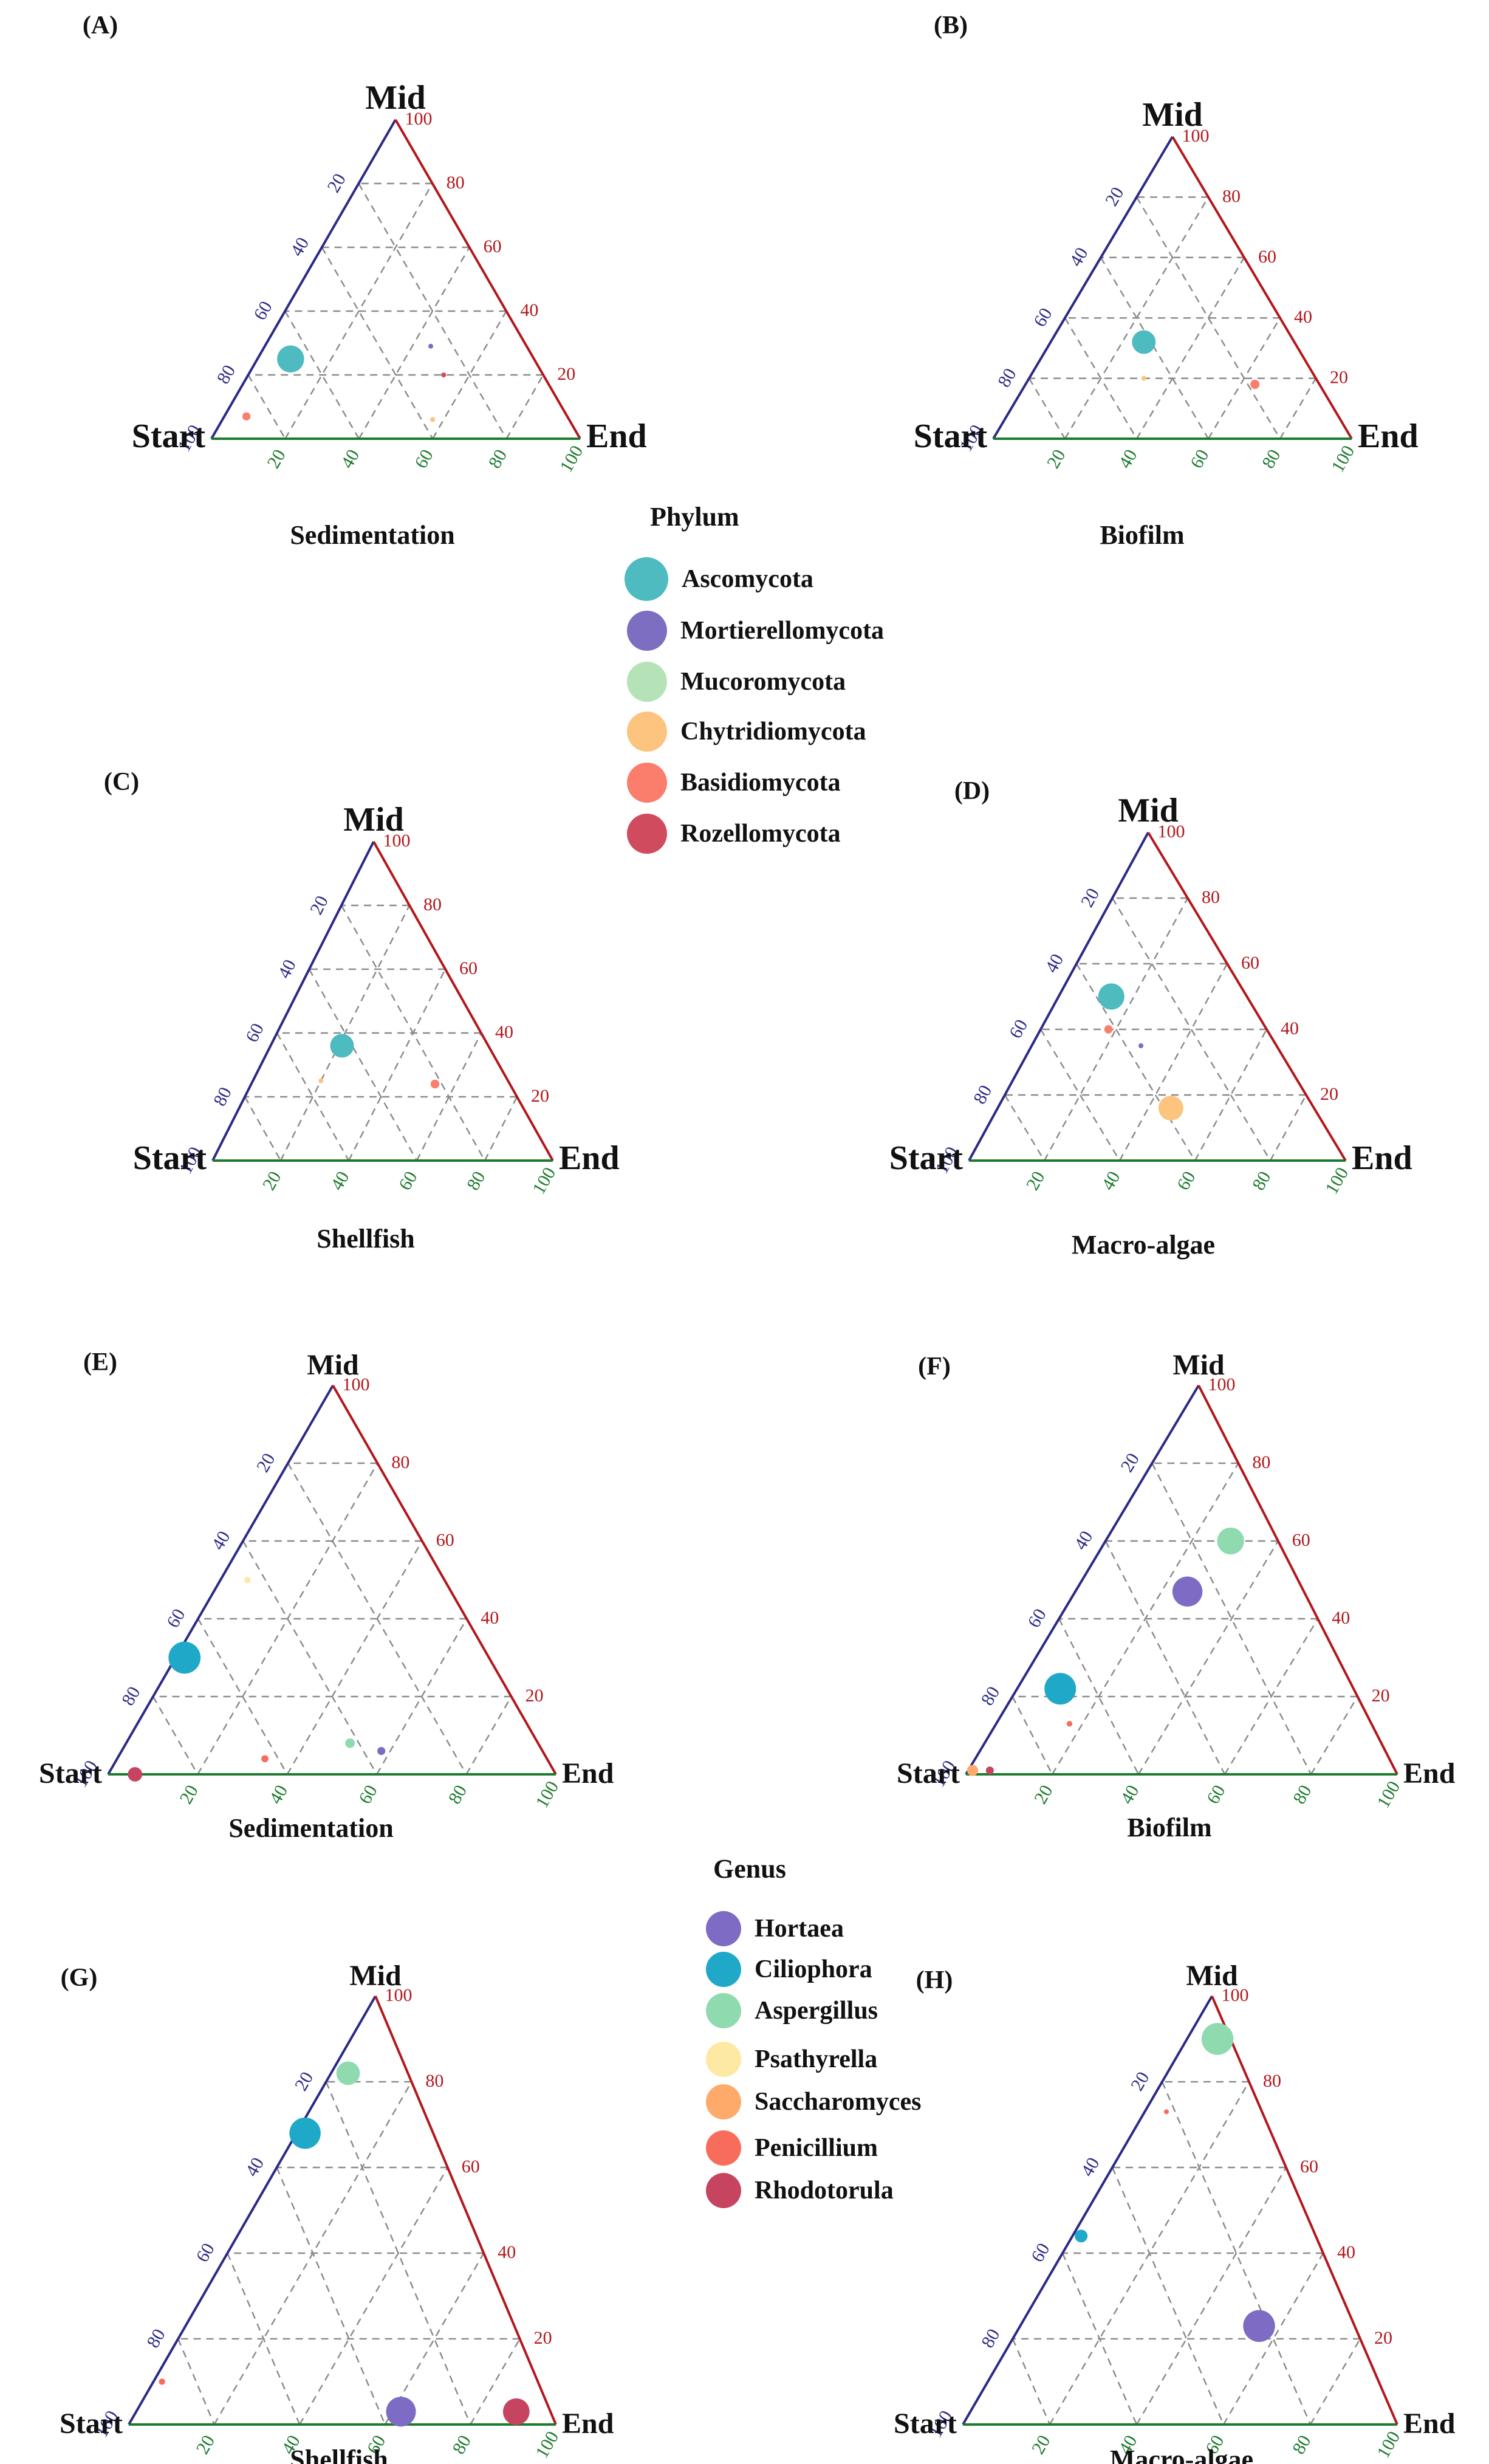  Describe the element at coordinates (760, 834) in the screenshot. I see `legend-label: Rozellomycota` at that location.